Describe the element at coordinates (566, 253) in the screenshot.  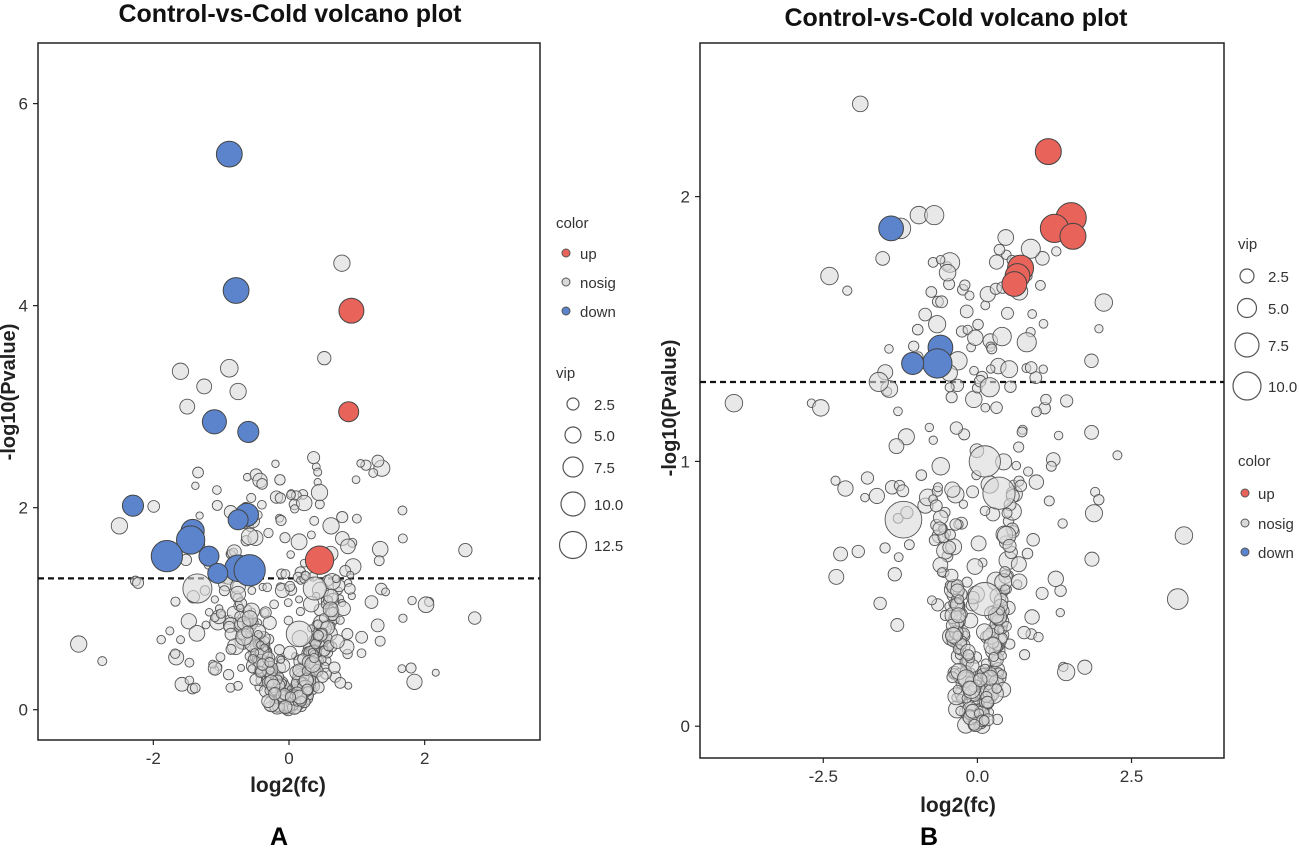
I see `legend-up-marker` at that location.